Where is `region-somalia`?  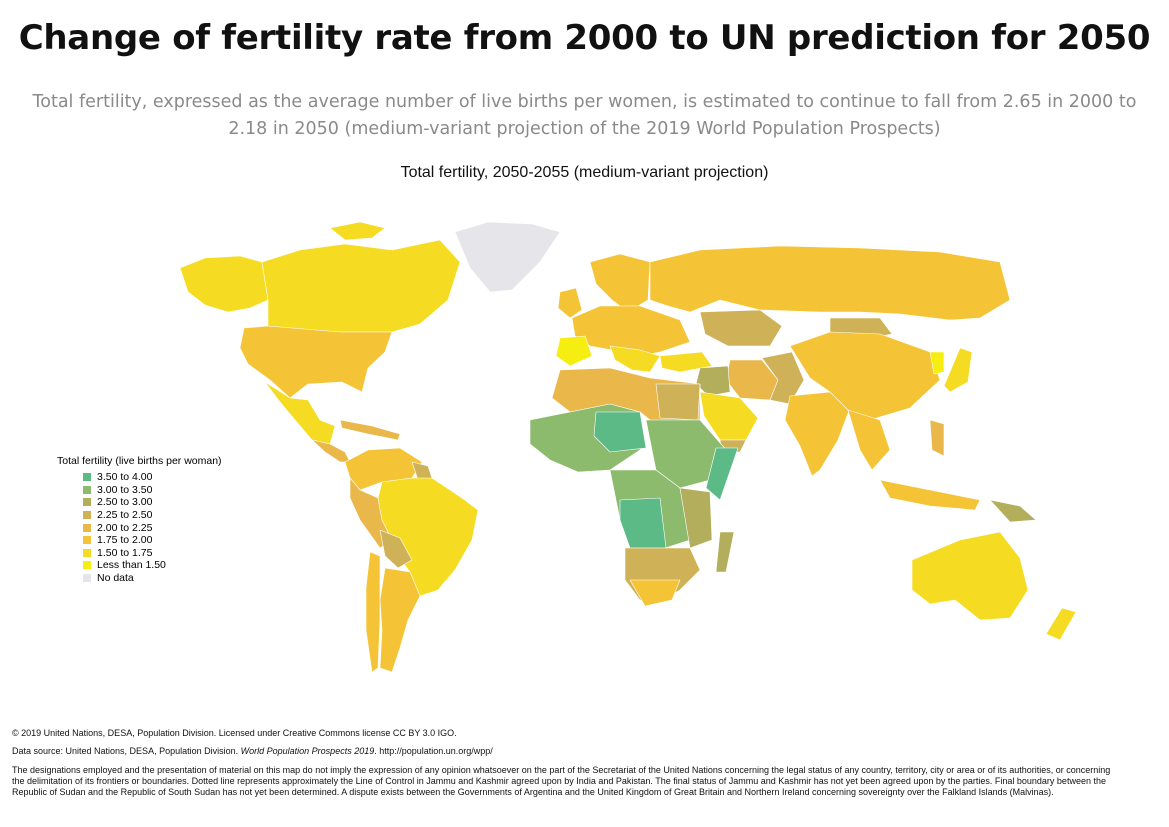 region-somalia is located at coordinates (722, 474).